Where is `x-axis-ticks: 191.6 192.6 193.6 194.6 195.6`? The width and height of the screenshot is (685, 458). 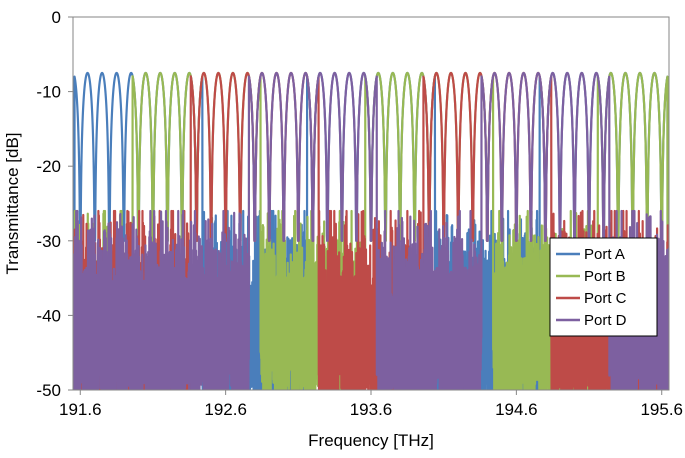
x-axis-ticks: 191.6 192.6 193.6 194.6 195.6 is located at coordinates (371, 404).